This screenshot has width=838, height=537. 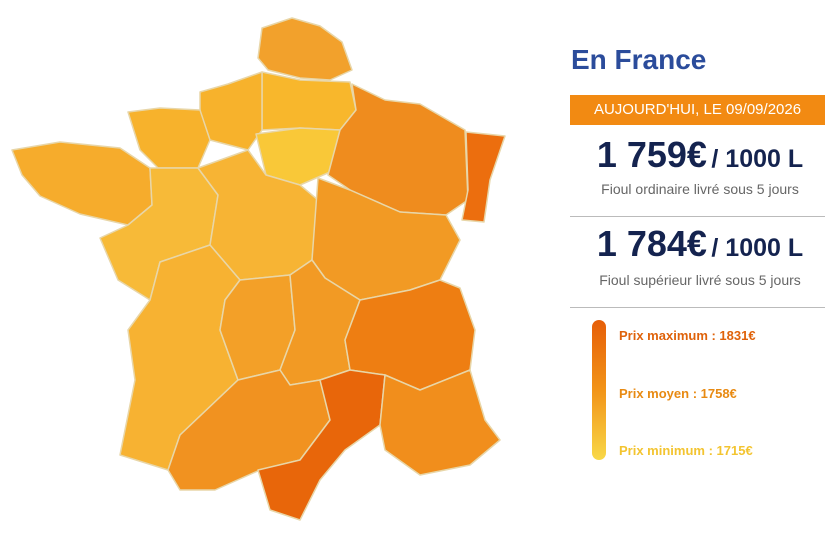 I want to click on price-caption: Fioul supérieur livré sous 5 jours, so click(x=700, y=280).